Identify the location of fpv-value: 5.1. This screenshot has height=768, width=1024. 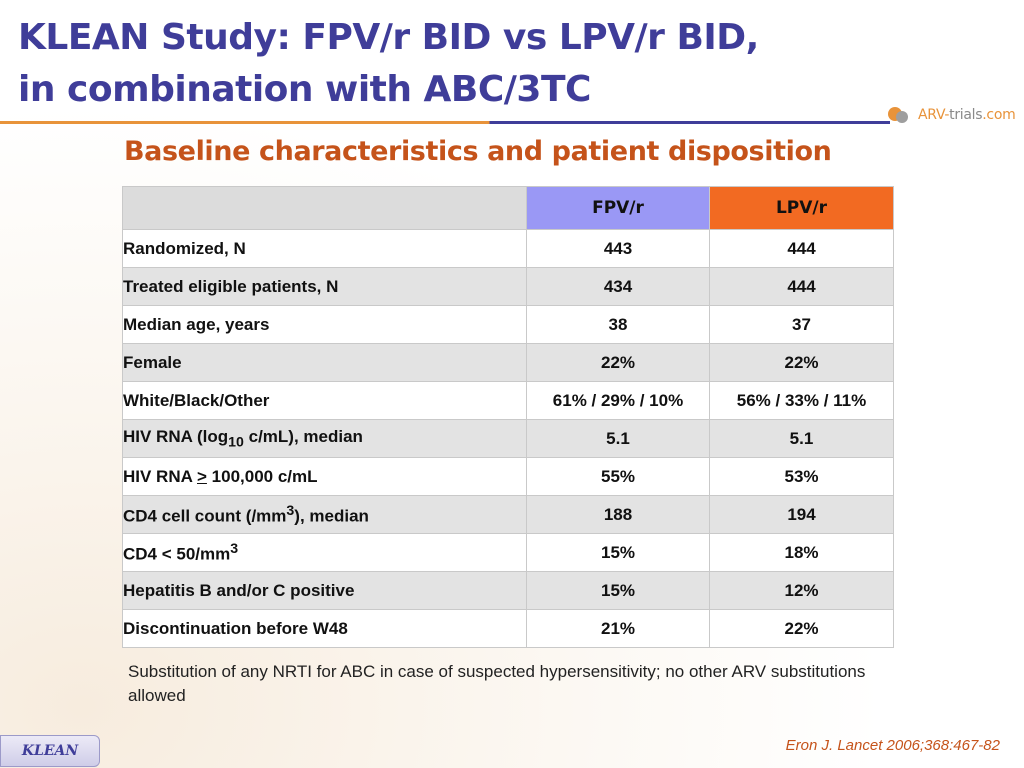
(618, 438).